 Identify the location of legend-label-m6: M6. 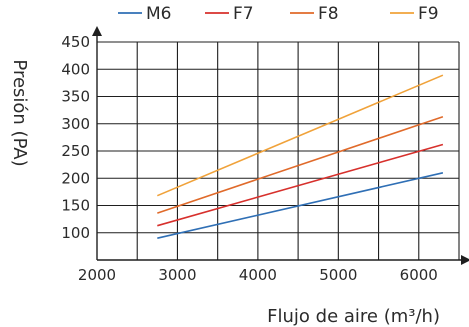
(158, 14).